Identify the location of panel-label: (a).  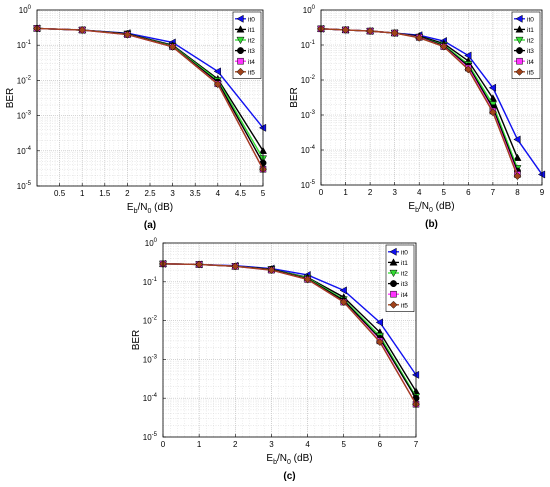
(150, 225).